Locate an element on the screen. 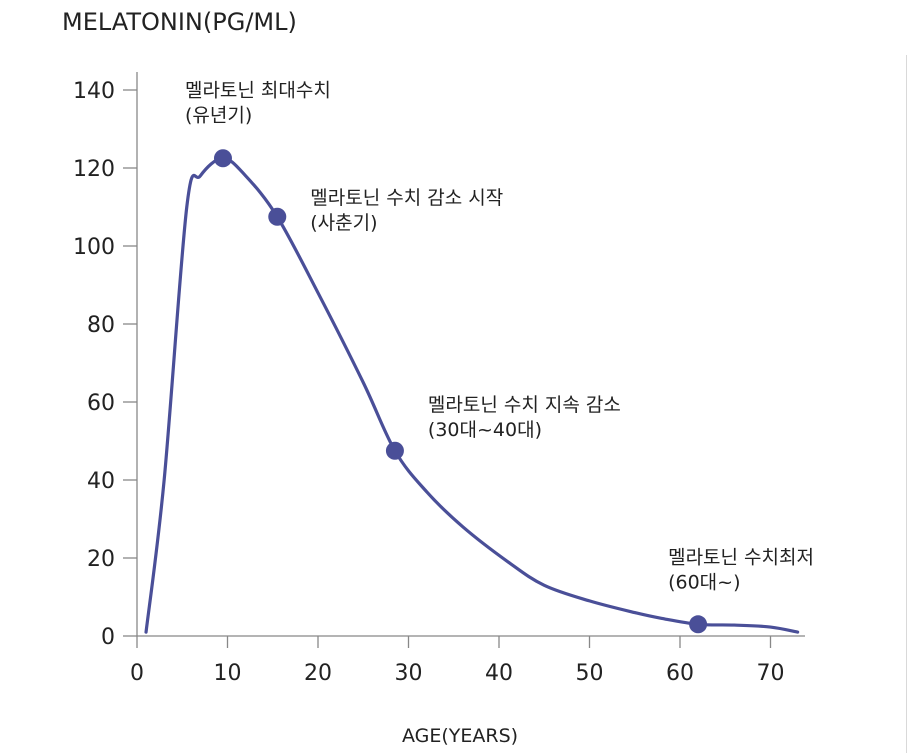 This screenshot has width=913, height=753. x-tick-label: 50 is located at coordinates (590, 673).